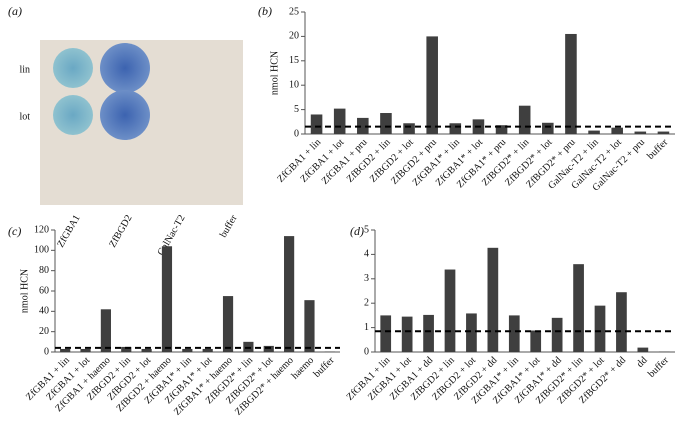 The image size is (679, 429). What do you see at coordinates (294, 11) in the screenshot?
I see `y-tick-label: 25` at bounding box center [294, 11].